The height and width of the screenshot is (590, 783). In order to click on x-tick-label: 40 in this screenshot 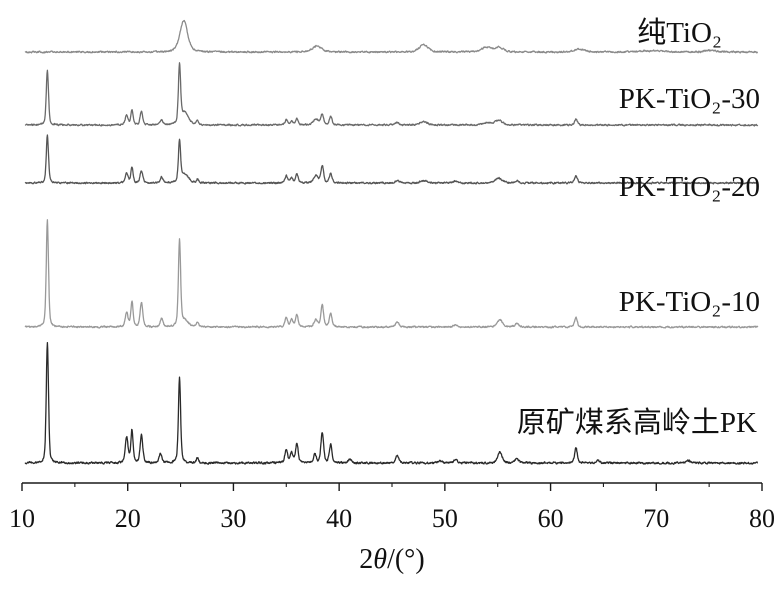, I will do `click(339, 518)`.